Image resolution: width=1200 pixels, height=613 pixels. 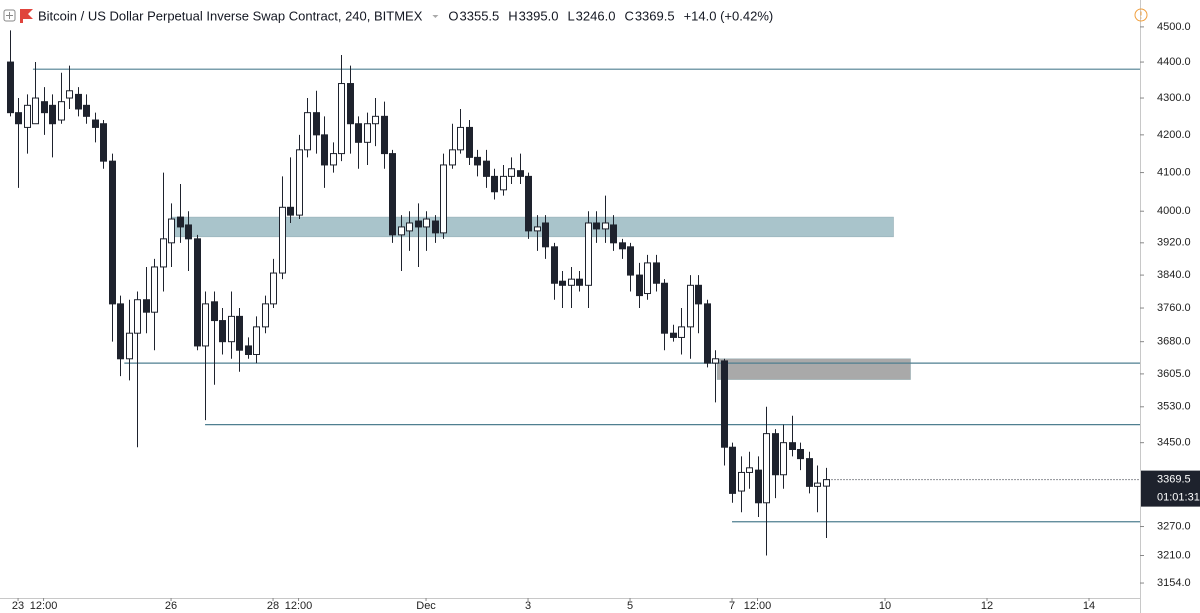 What do you see at coordinates (1174, 27) in the screenshot?
I see `y-tick-label: 4500.0` at bounding box center [1174, 27].